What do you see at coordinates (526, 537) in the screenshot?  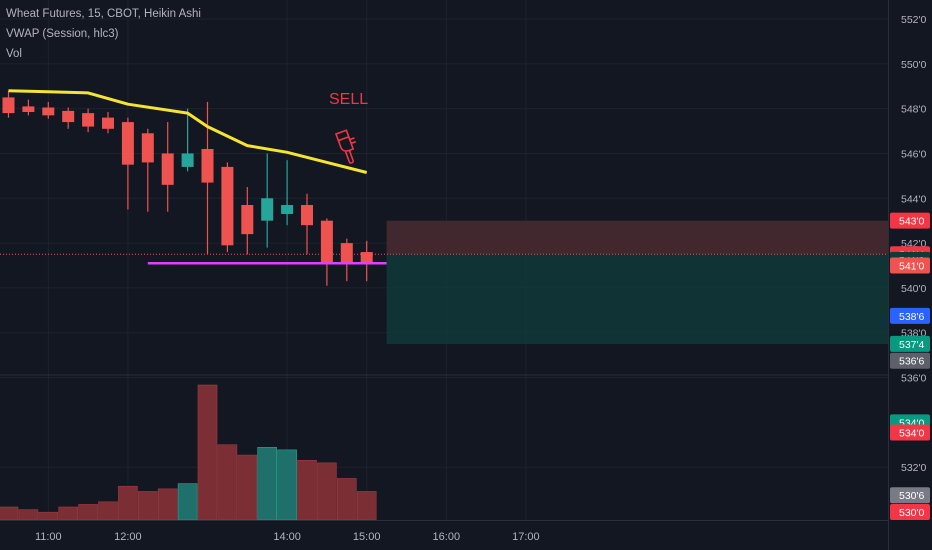 I see `time-tick-label-5: 17:00` at bounding box center [526, 537].